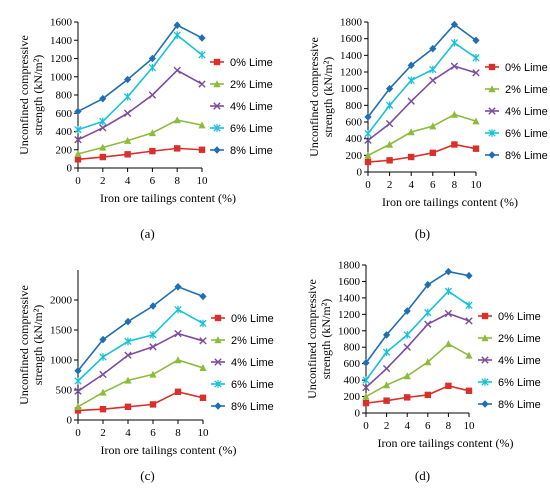  Describe the element at coordinates (417, 350) in the screenshot. I see `series-4pct-lime` at that location.